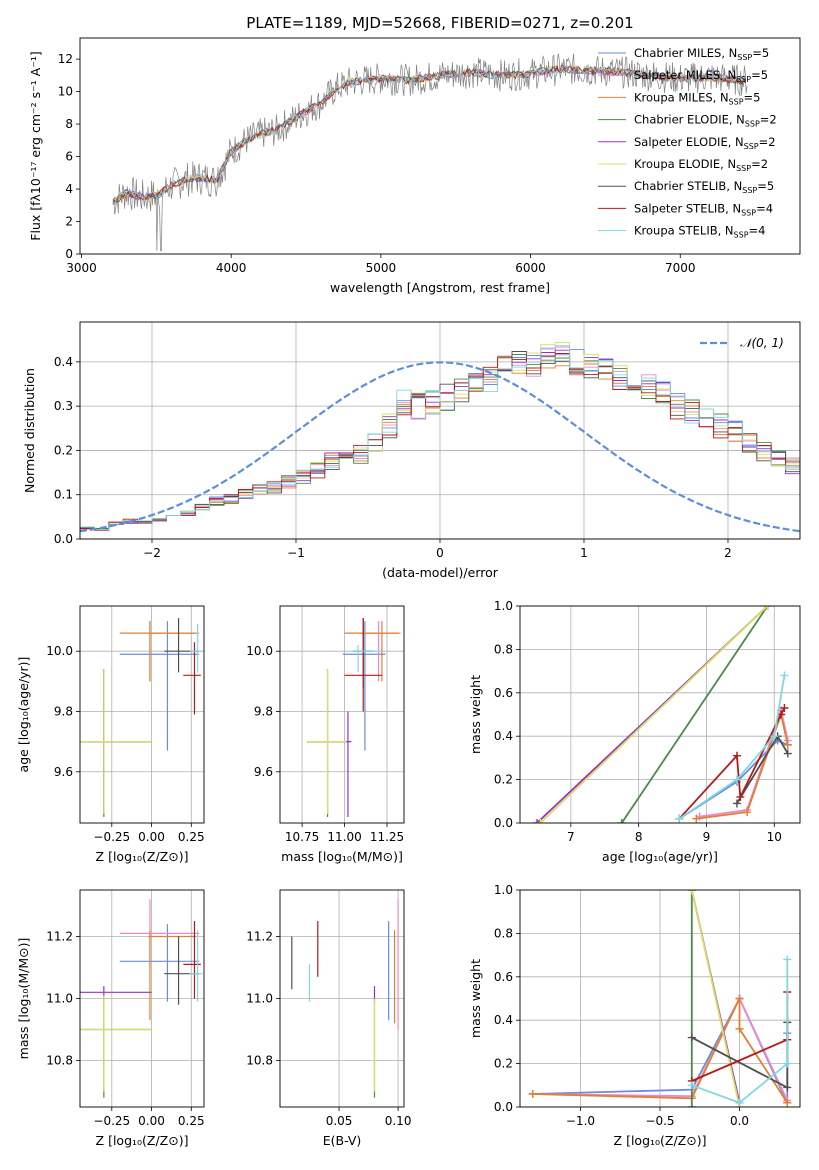 The height and width of the screenshot is (1170, 819). I want to click on age_vs_Z-xtick-label: 0.25, so click(191, 837).